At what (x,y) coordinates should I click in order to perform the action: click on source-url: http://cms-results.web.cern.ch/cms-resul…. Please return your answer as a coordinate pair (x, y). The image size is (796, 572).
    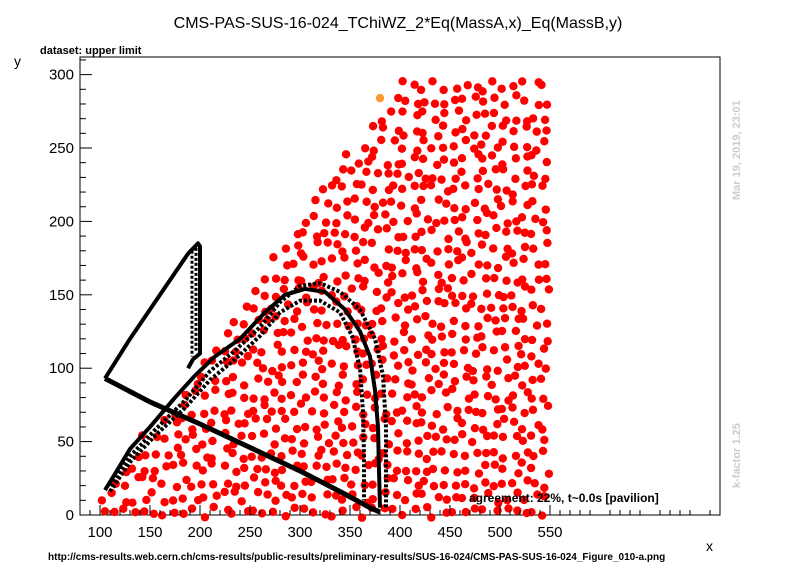
    Looking at the image, I should click on (356, 557).